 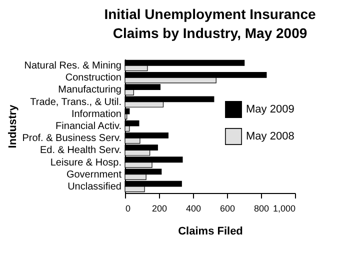 What do you see at coordinates (210, 23) in the screenshot?
I see `chart-title: Initial Unemployment Insurance Claims by Industry, May 2009` at bounding box center [210, 23].